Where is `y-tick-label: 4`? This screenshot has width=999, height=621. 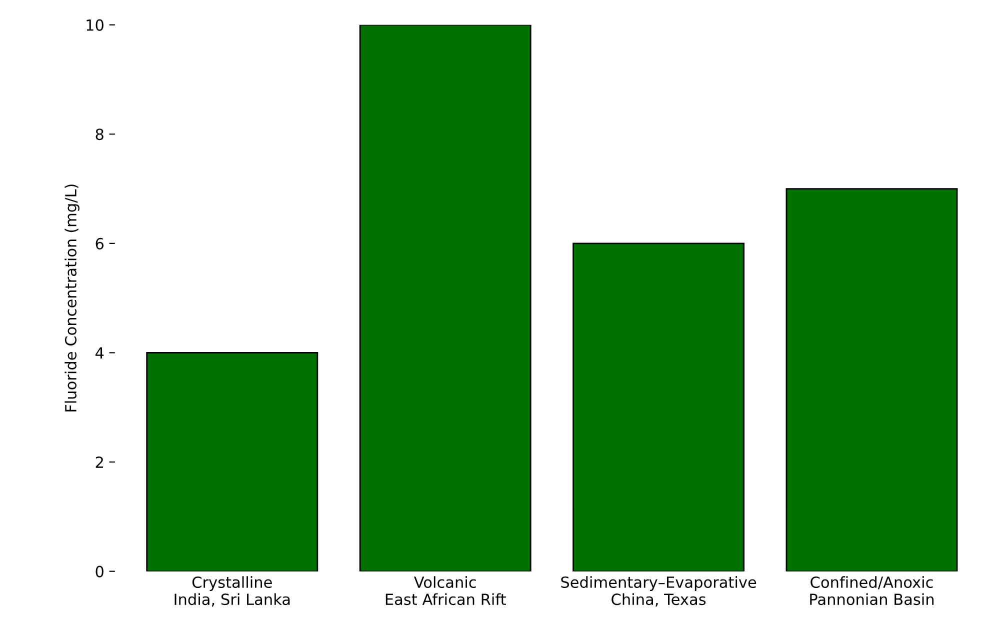
y-tick-label: 4 is located at coordinates (99, 353).